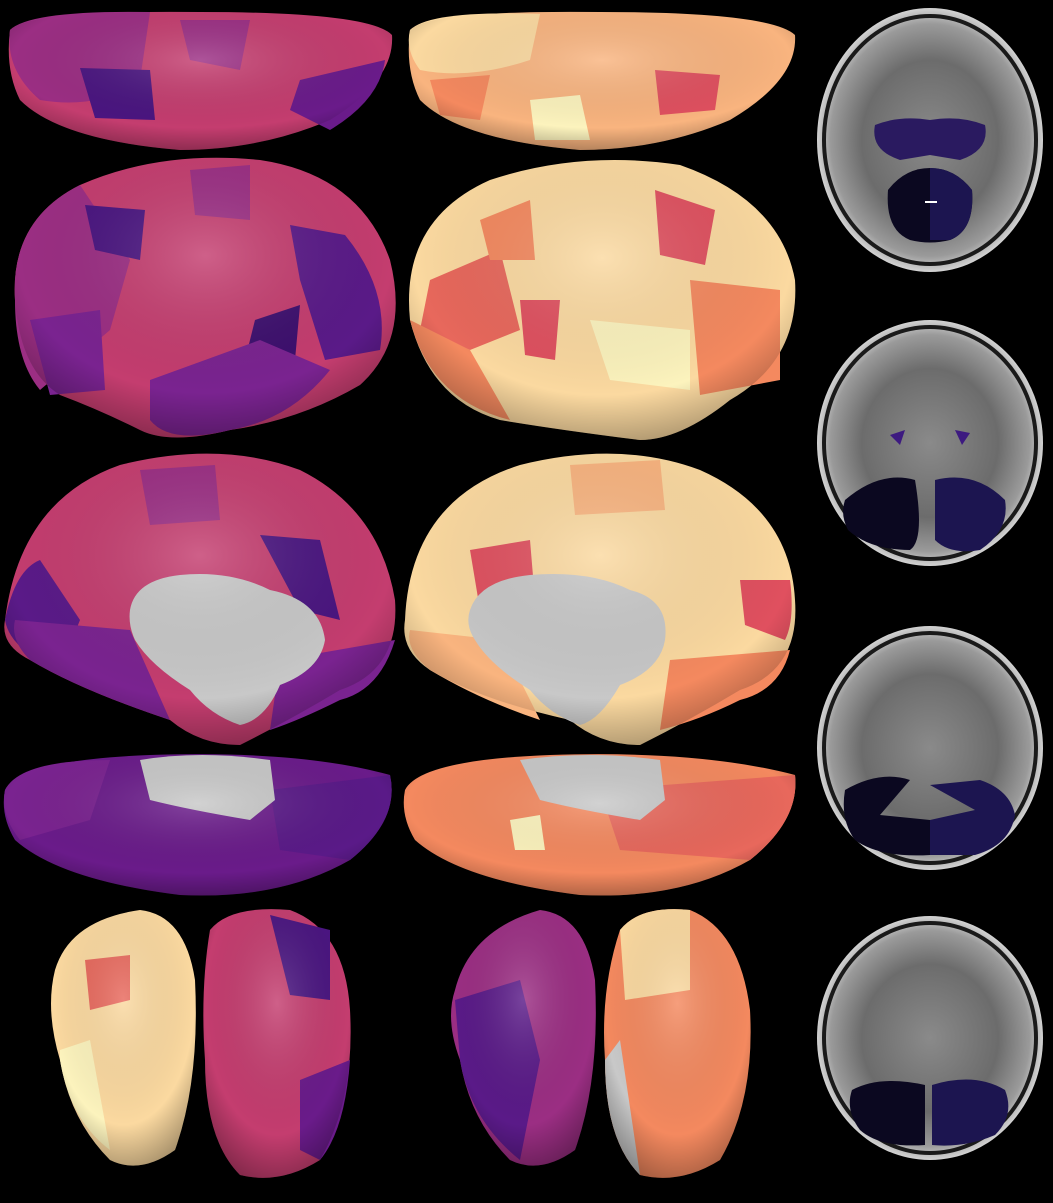  What do you see at coordinates (600, 599) in the screenshot?
I see `right-medial-view` at bounding box center [600, 599].